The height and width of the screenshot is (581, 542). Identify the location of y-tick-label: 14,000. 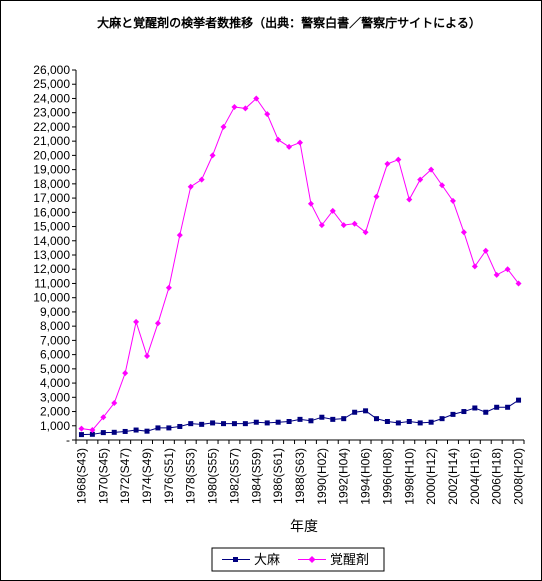
(51, 241).